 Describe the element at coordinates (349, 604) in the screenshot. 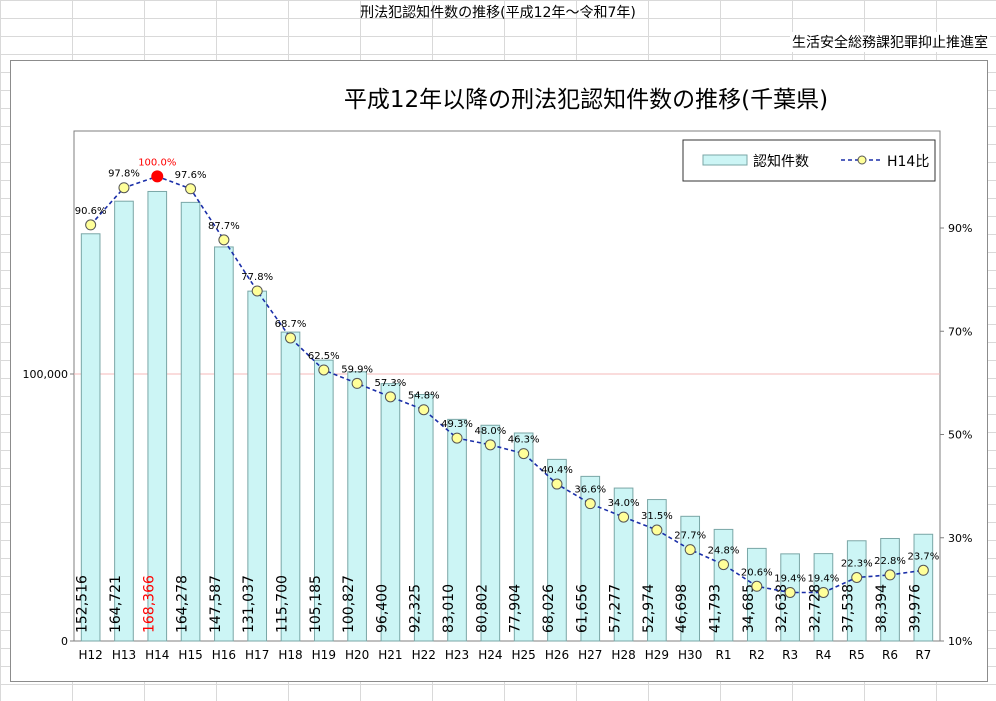

I see `bar-value-label-H20: 100,827` at that location.